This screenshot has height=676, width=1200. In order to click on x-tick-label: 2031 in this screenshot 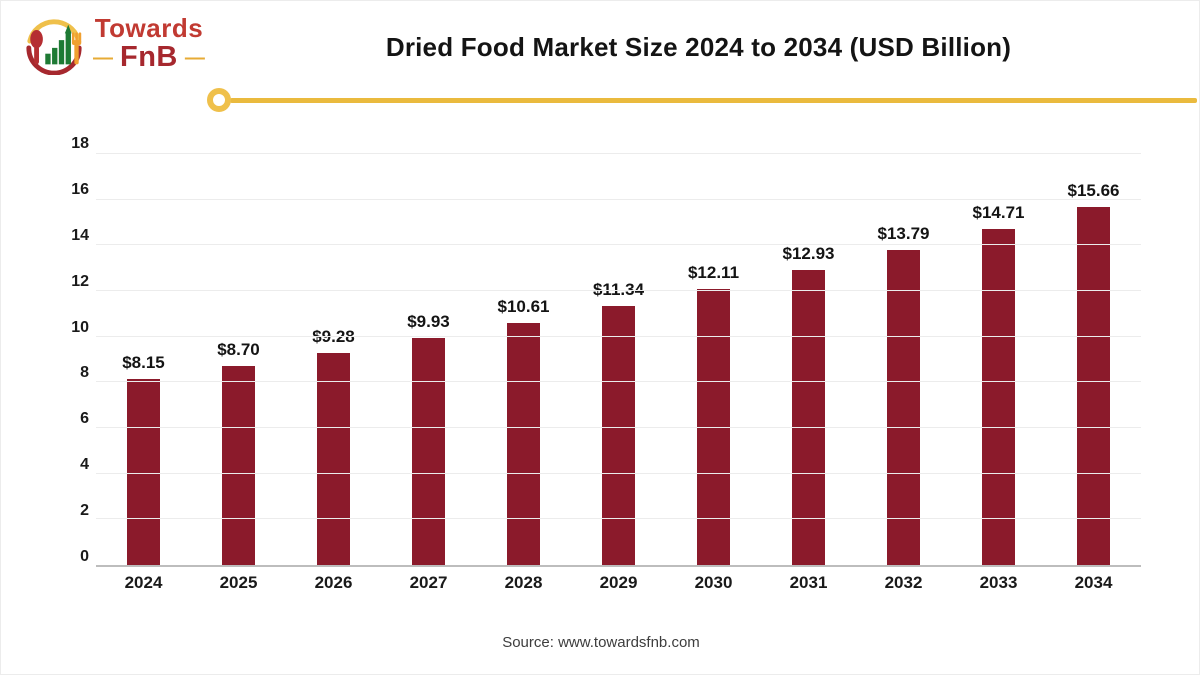, I will do `click(808, 582)`.